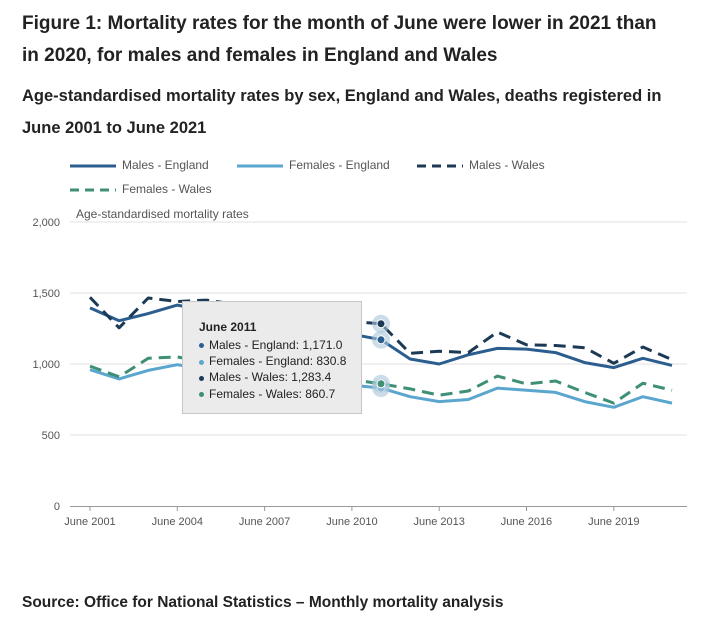  I want to click on y-axis-label: Age-standardised mortality rates, so click(162, 214).